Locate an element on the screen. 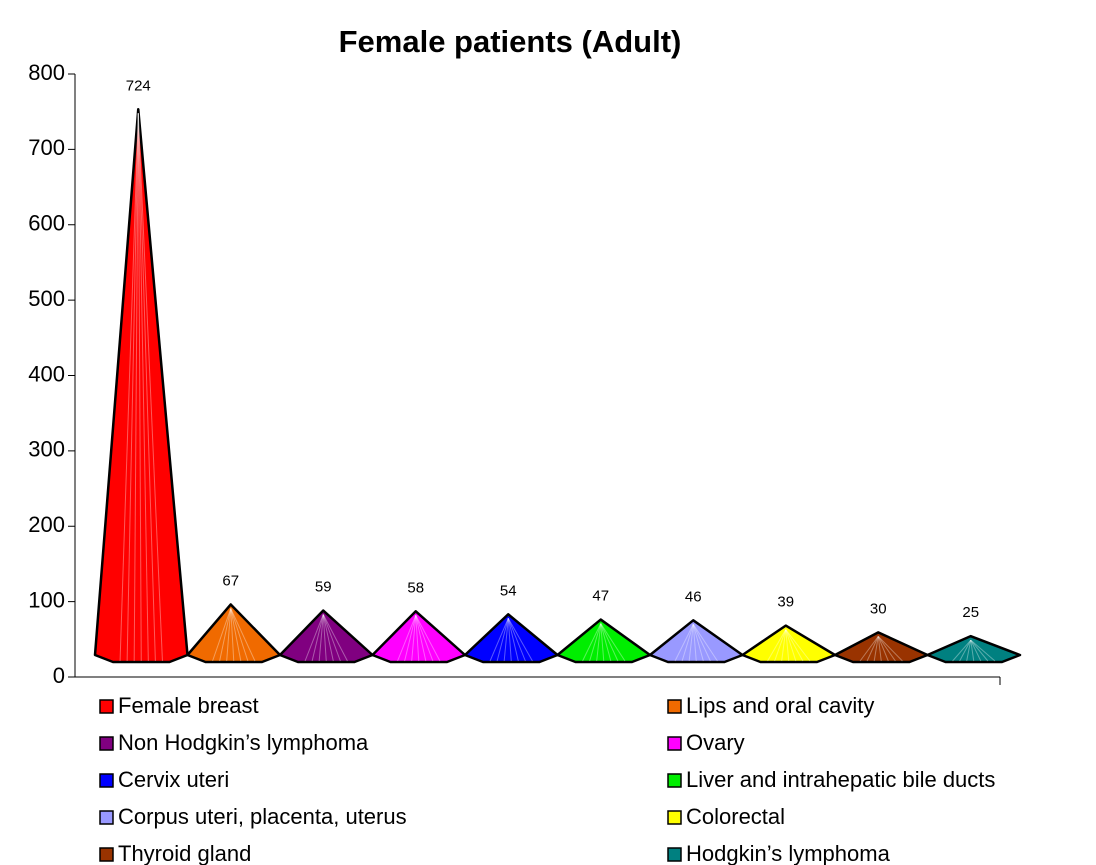 This screenshot has width=1096, height=865. legend-label: Lips and oral cavity is located at coordinates (780, 705).